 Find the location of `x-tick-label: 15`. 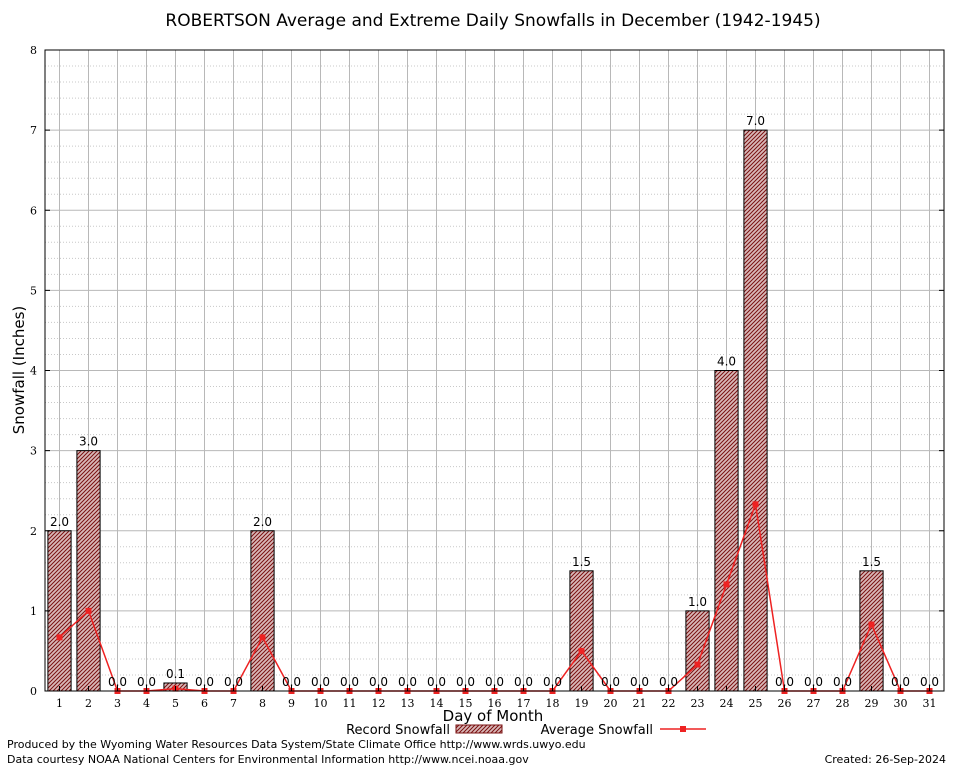

x-tick-label: 15 is located at coordinates (466, 703).